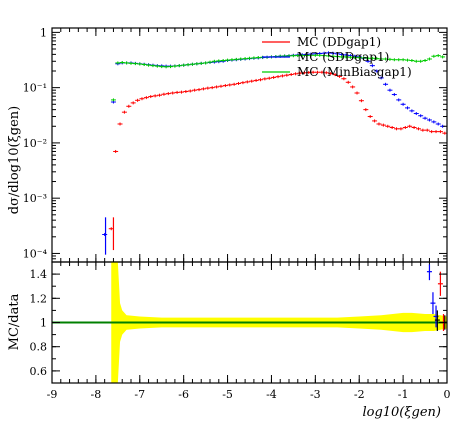  What do you see at coordinates (35, 198) in the screenshot?
I see `y-tick-label: 10⁻³` at bounding box center [35, 198].